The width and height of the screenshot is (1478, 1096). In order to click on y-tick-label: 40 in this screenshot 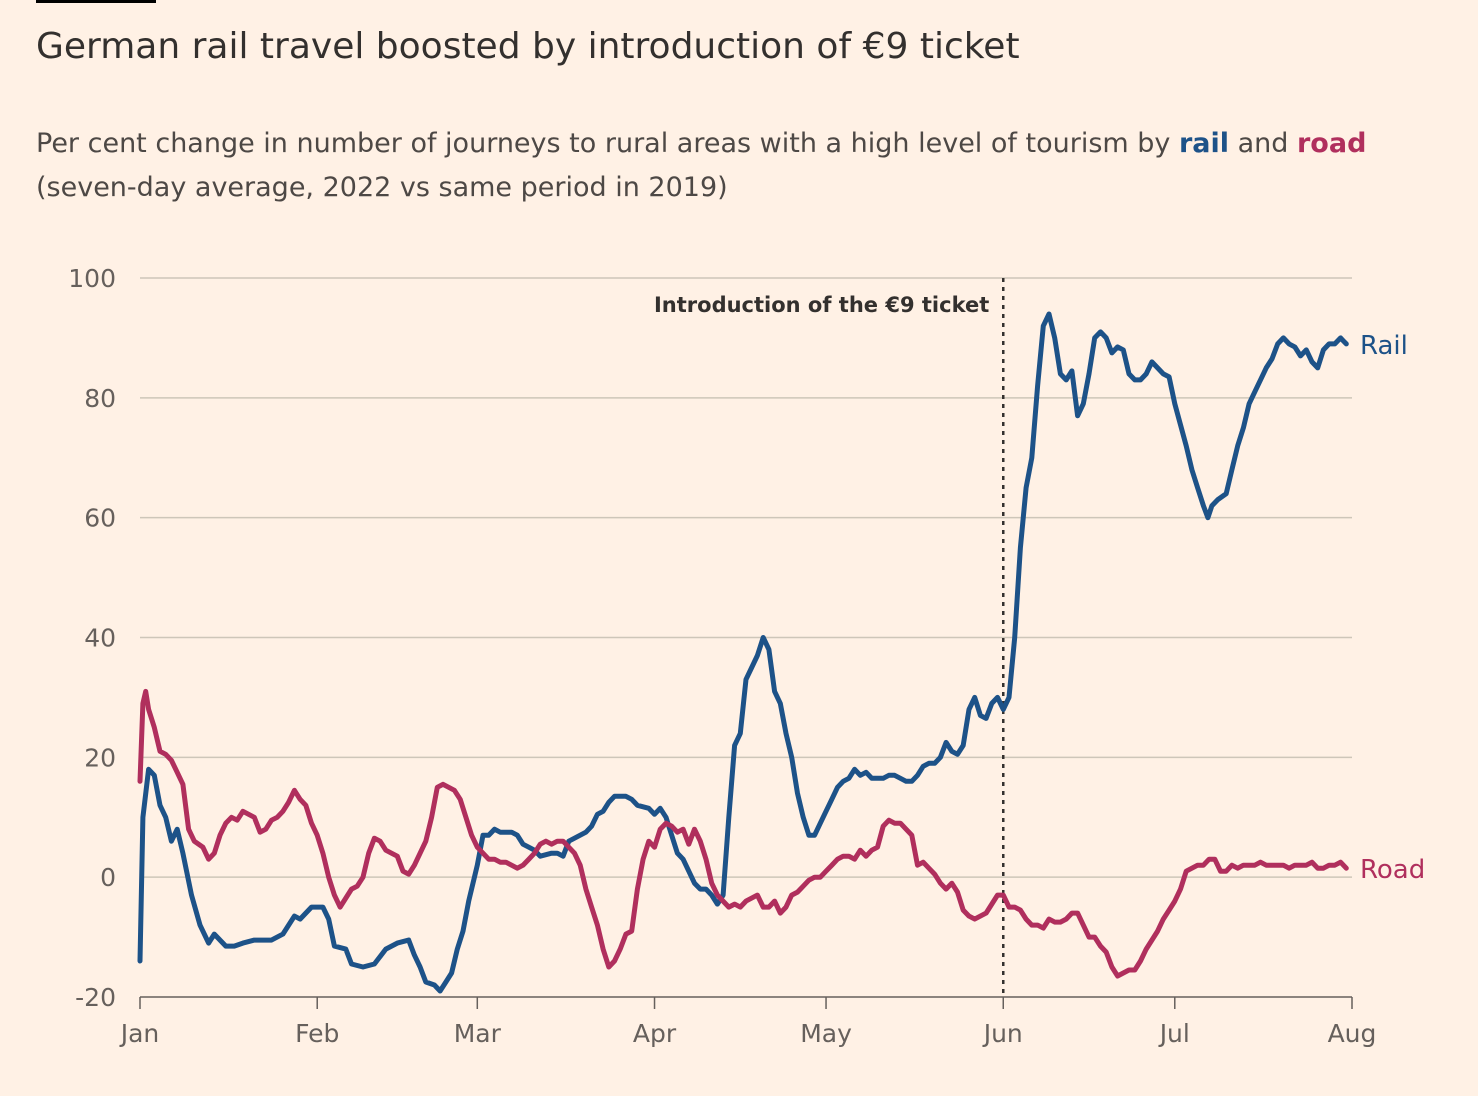, I will do `click(100, 638)`.